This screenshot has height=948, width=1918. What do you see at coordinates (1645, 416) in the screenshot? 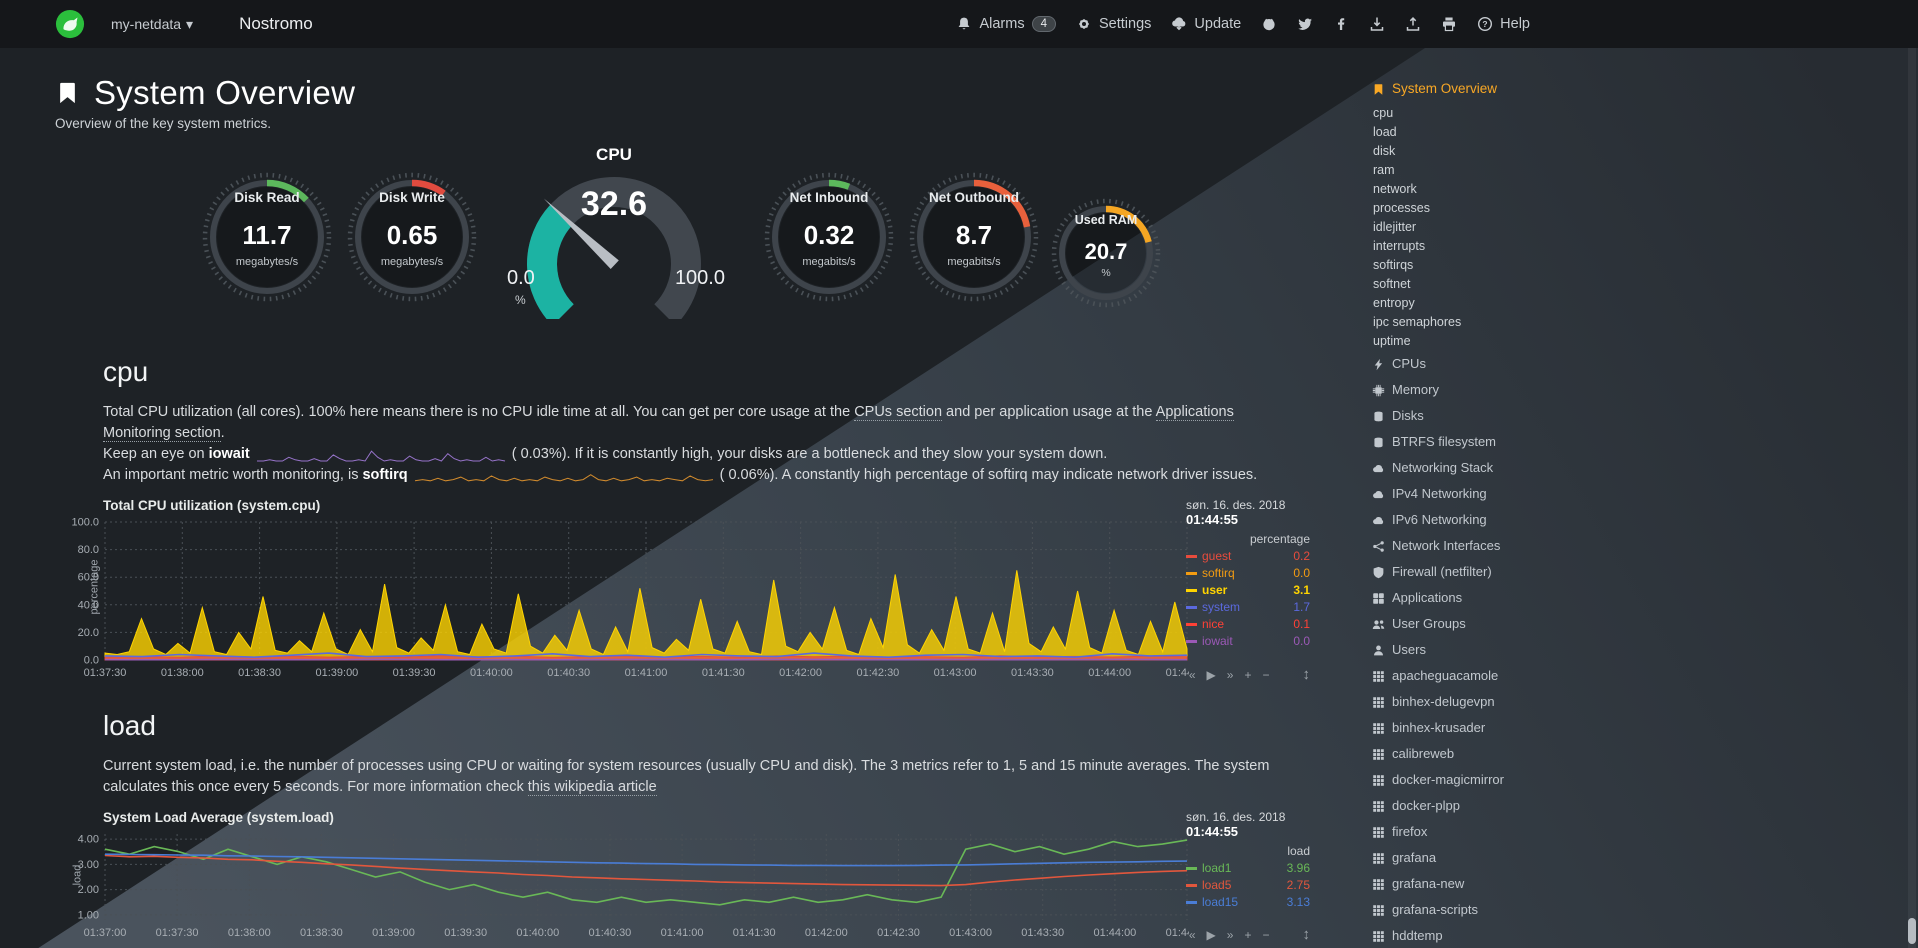
I see `sidebar-item: Disks` at bounding box center [1645, 416].